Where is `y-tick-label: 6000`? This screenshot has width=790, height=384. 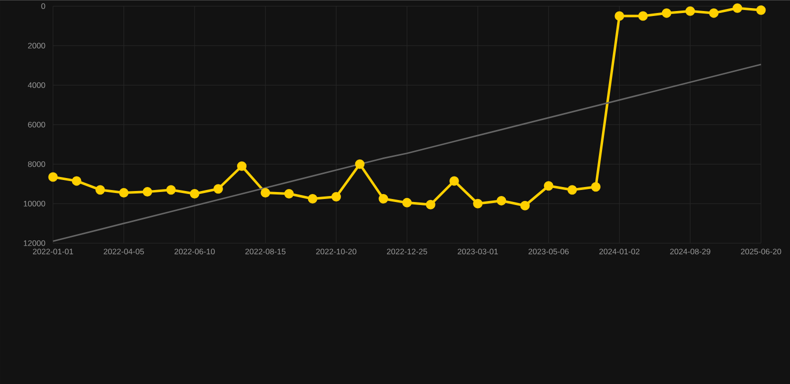 y-tick-label: 6000 is located at coordinates (37, 125).